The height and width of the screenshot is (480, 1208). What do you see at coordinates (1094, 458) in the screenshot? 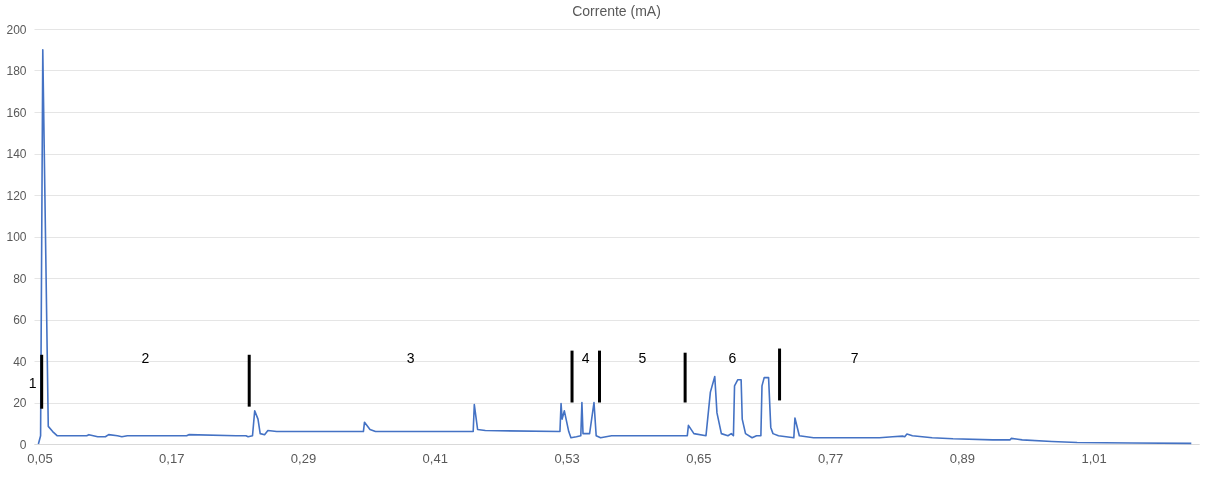
I see `x-tick-label: 1,01` at bounding box center [1094, 458].